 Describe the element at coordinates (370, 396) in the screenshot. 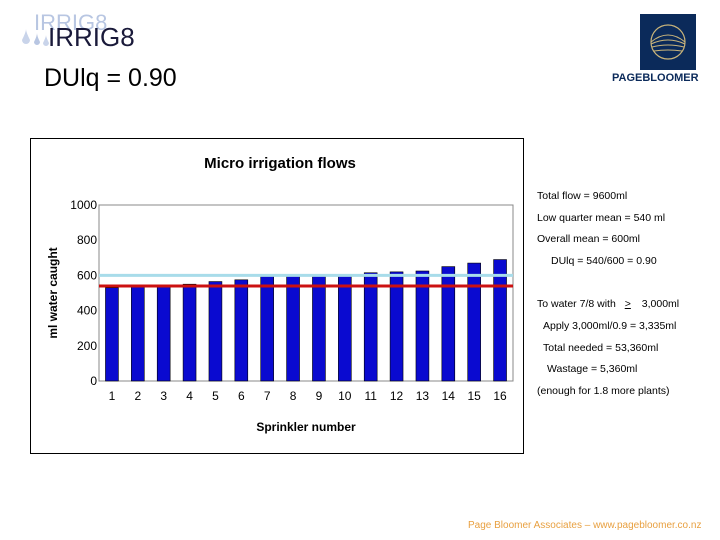

I see `x-tick-label: 11` at that location.